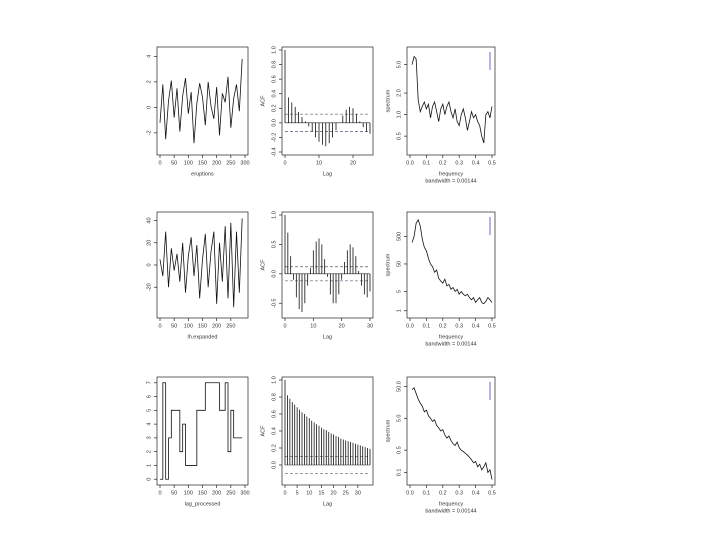 Image resolution: width=720 pixels, height=540 pixels. Describe the element at coordinates (399, 136) in the screenshot. I see `y-tick-label: 0.5` at that location.